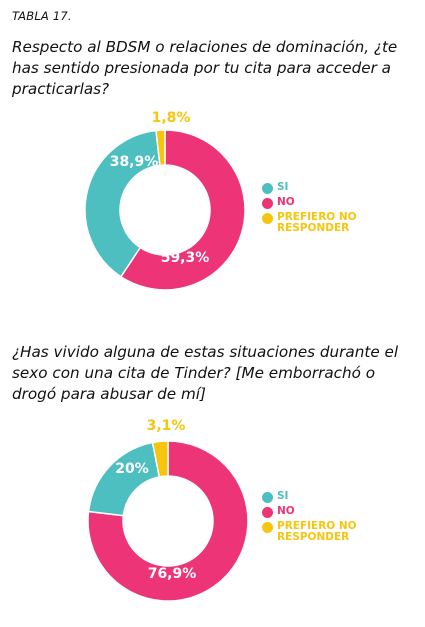 The height and width of the screenshot is (627, 425). I want to click on chart-2-legend: SI NO PREFIERO NO RESPONDER, so click(324, 518).